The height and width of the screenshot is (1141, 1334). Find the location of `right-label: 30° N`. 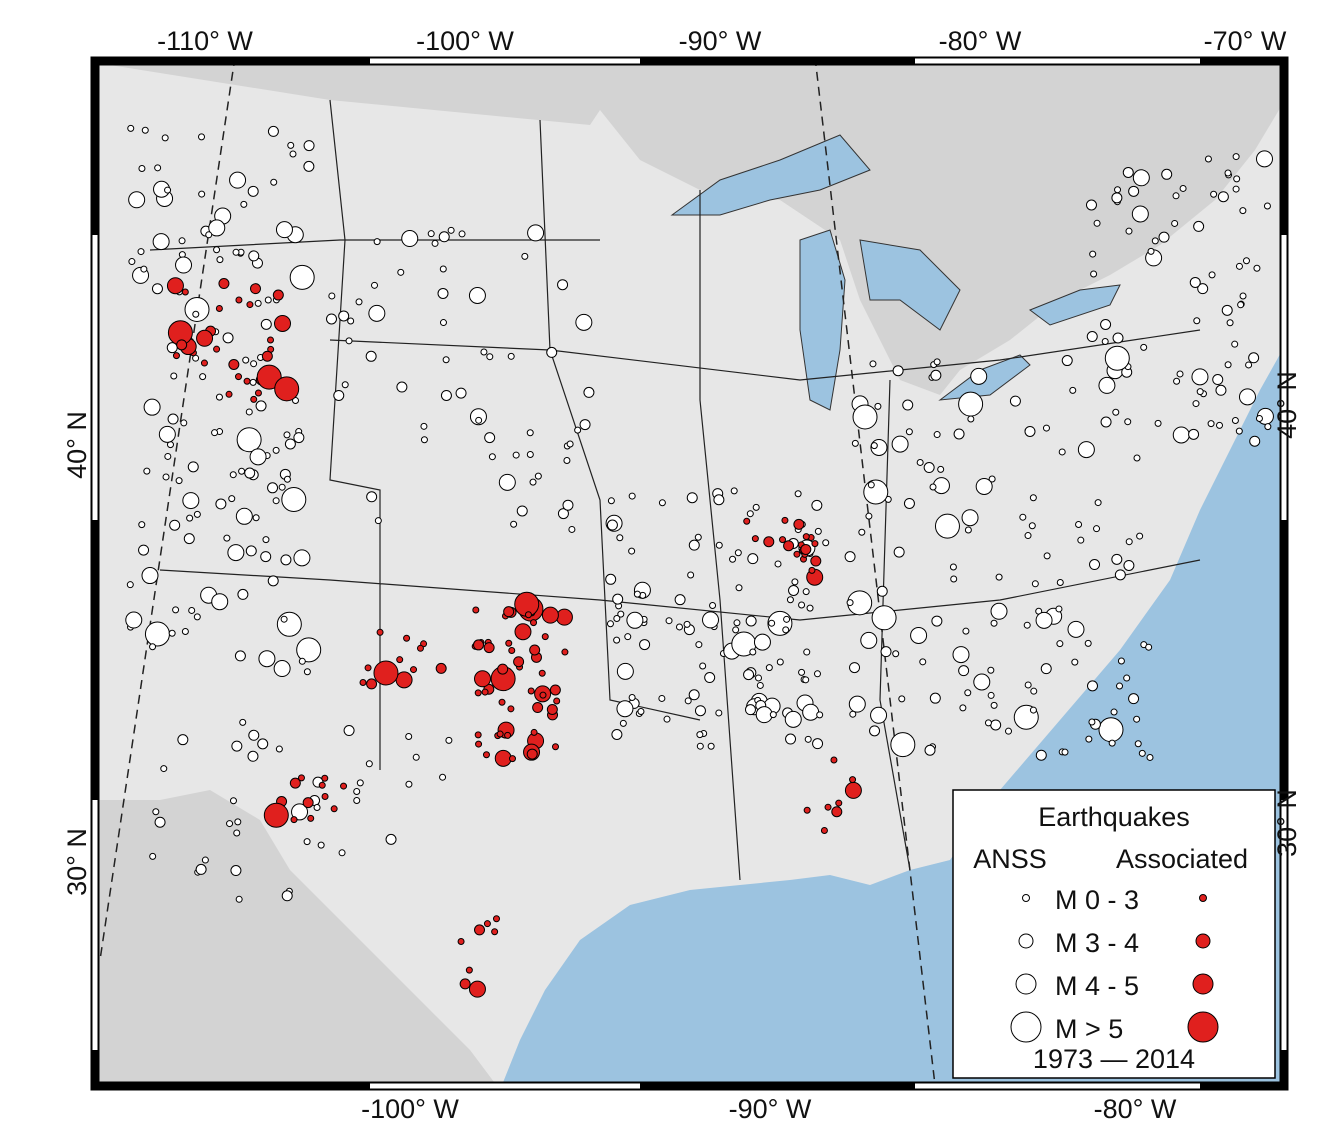

right-label: 30° N is located at coordinates (1287, 823).